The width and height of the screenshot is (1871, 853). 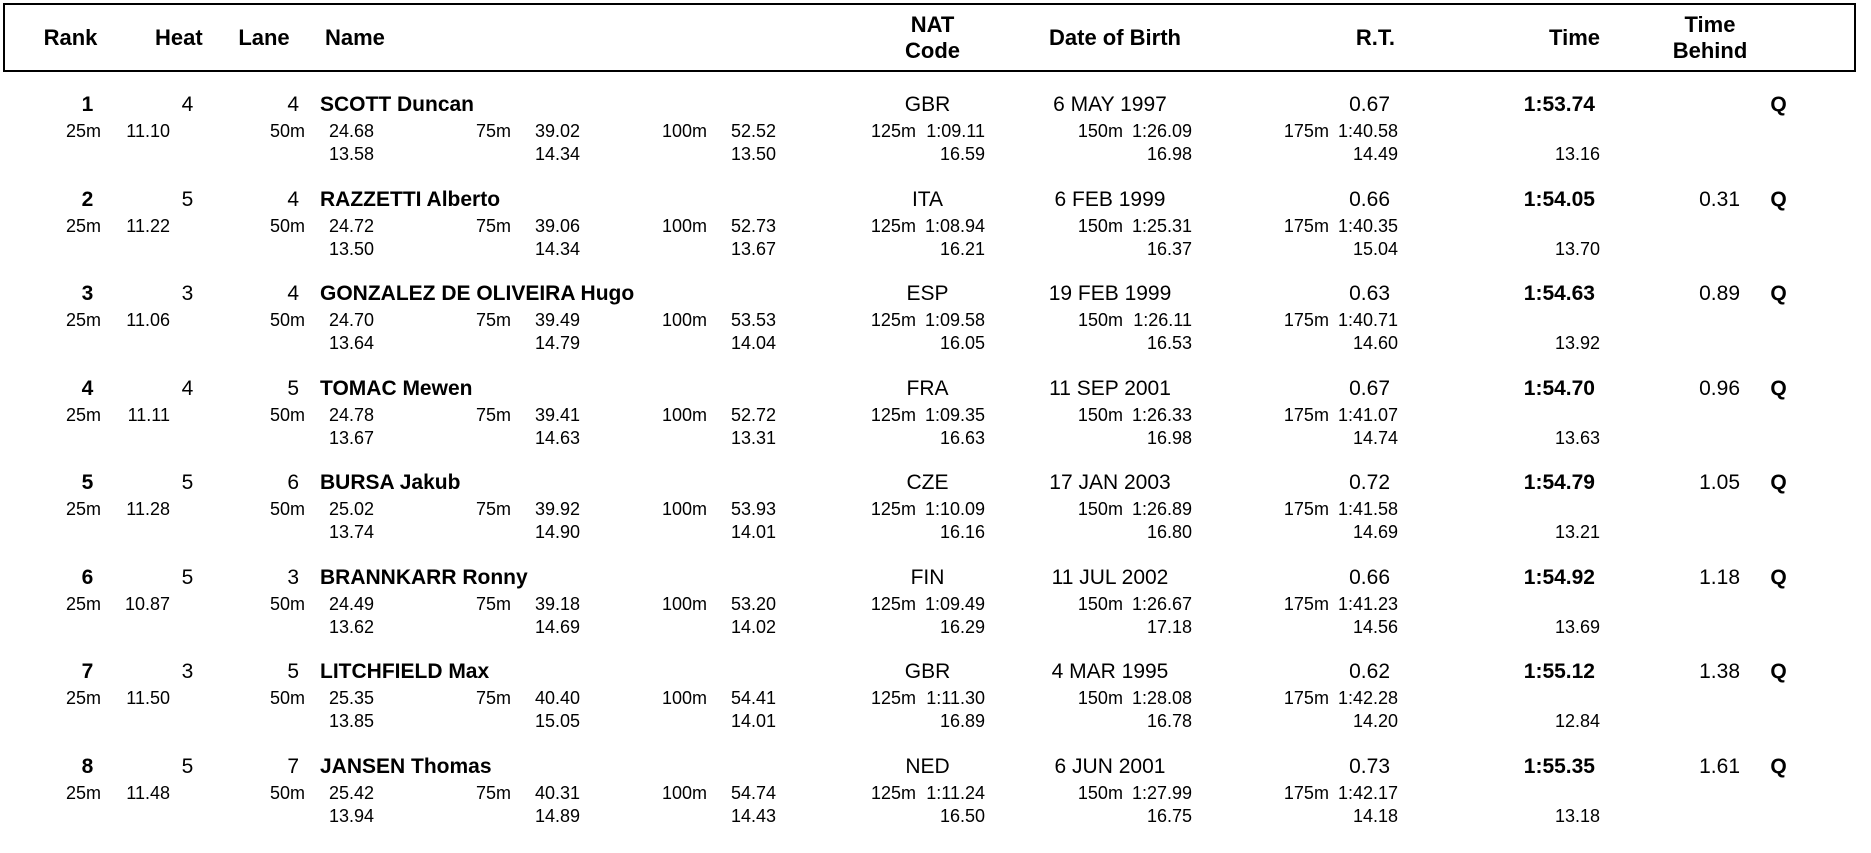 I want to click on split-diff-value-150m: 16.37, so click(x=1169, y=248).